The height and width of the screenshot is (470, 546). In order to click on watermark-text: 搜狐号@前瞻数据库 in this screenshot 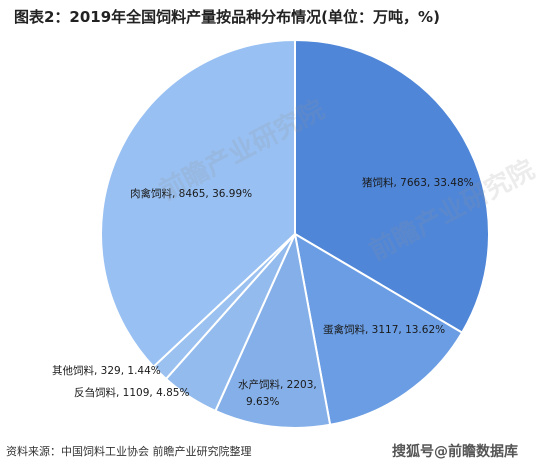, I will do `click(455, 452)`.